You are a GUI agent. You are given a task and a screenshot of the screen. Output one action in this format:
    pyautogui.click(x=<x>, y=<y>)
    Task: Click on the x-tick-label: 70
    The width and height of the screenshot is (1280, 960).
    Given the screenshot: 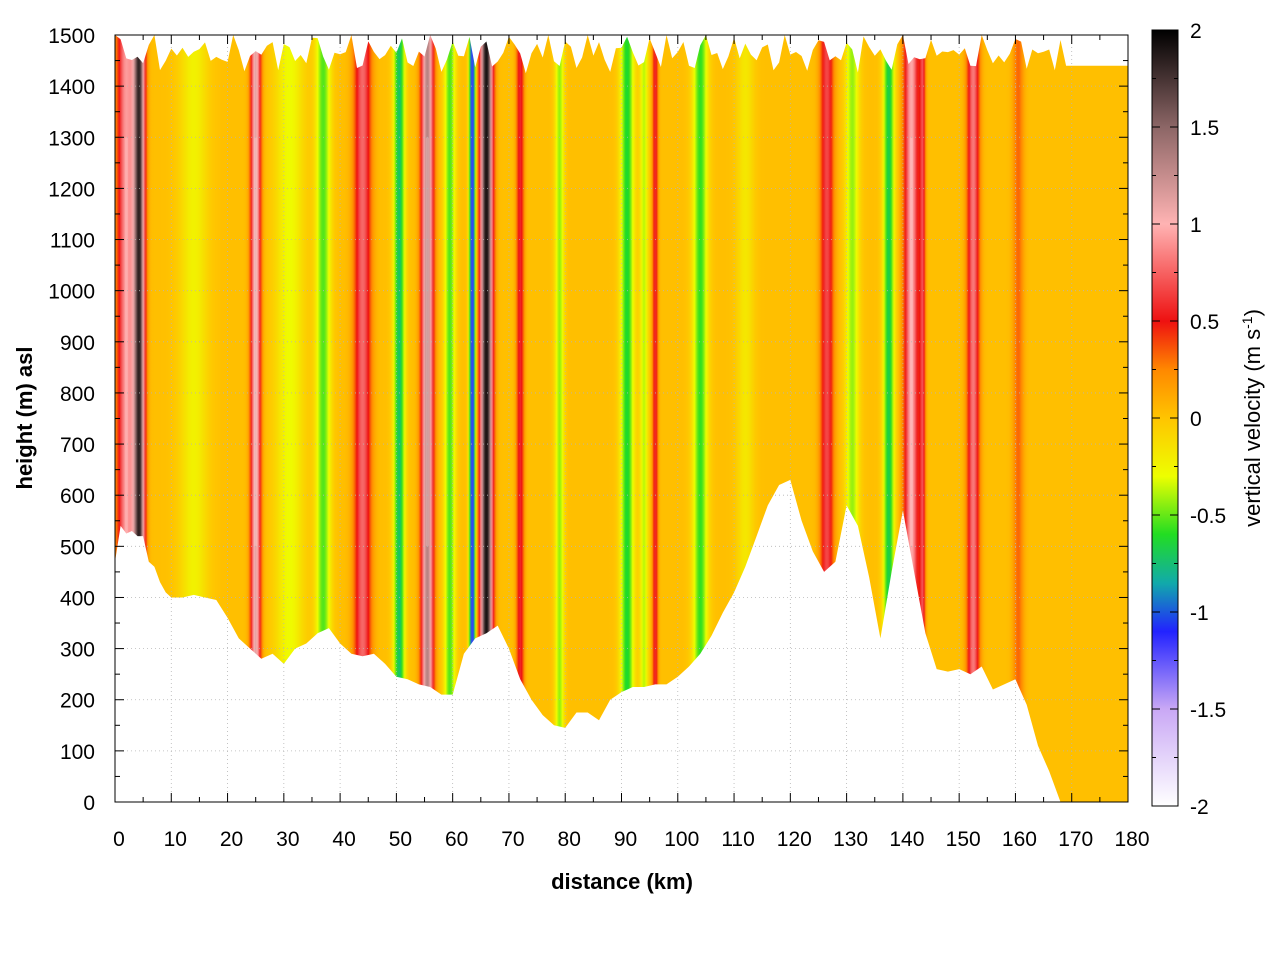 What is the action you would take?
    pyautogui.click(x=512, y=839)
    